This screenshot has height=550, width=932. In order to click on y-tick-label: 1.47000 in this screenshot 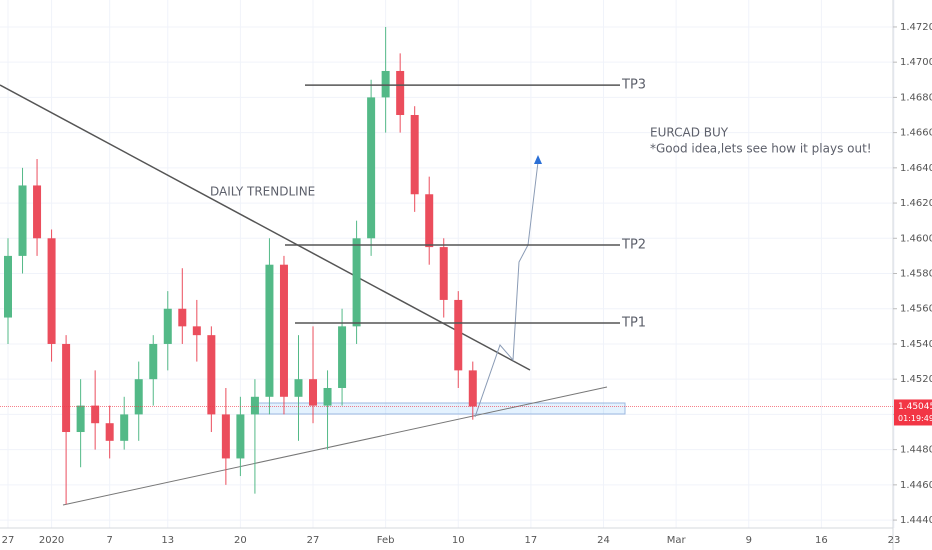, I will do `click(916, 62)`.